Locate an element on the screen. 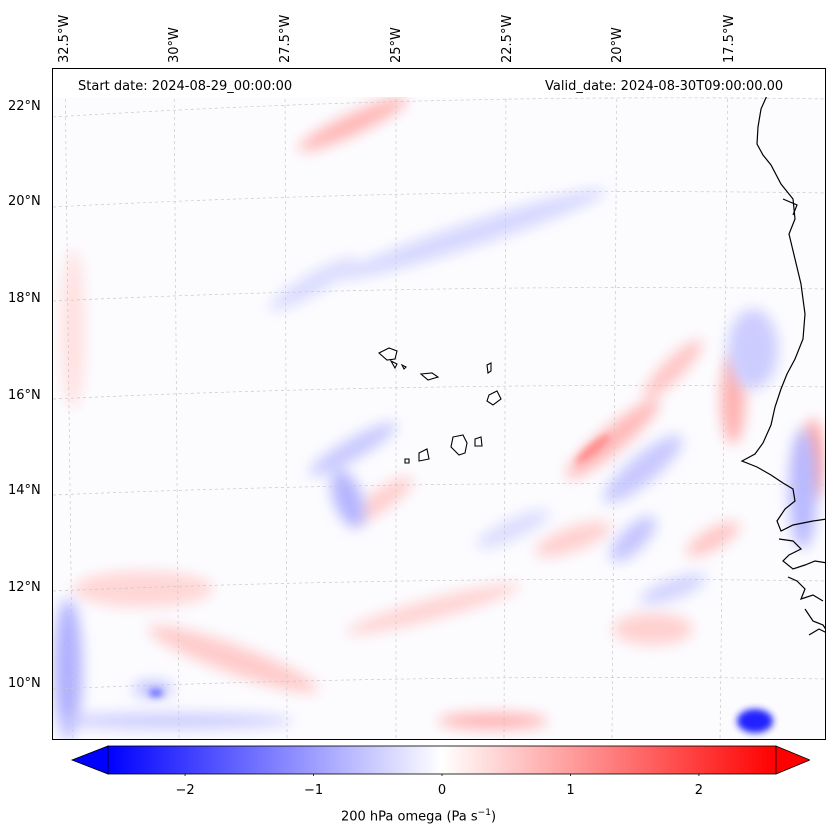 Image resolution: width=837 pixels, height=839 pixels. colorbar-body is located at coordinates (442, 760).